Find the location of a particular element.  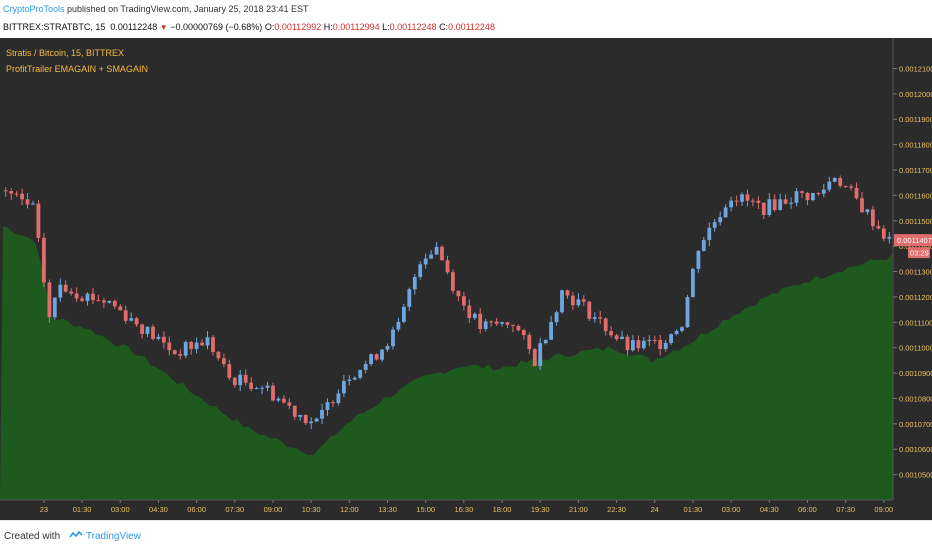

open-value: 0.00112992 is located at coordinates (298, 27).